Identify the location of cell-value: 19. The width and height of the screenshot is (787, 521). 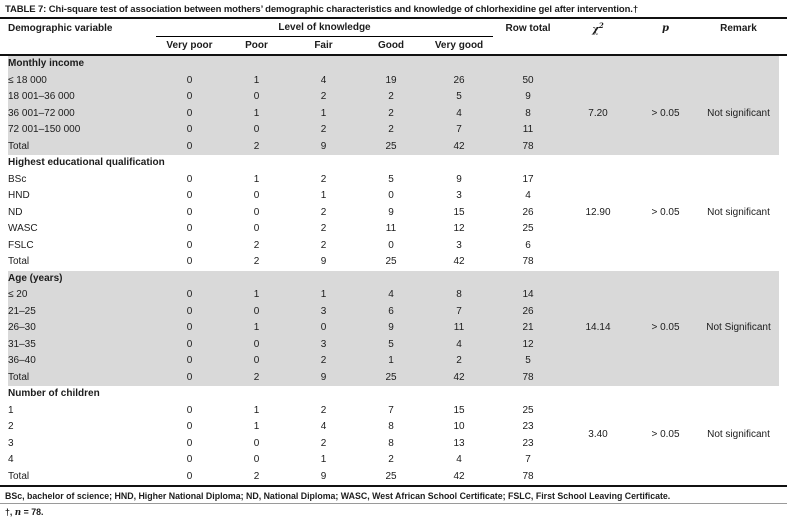
(391, 80).